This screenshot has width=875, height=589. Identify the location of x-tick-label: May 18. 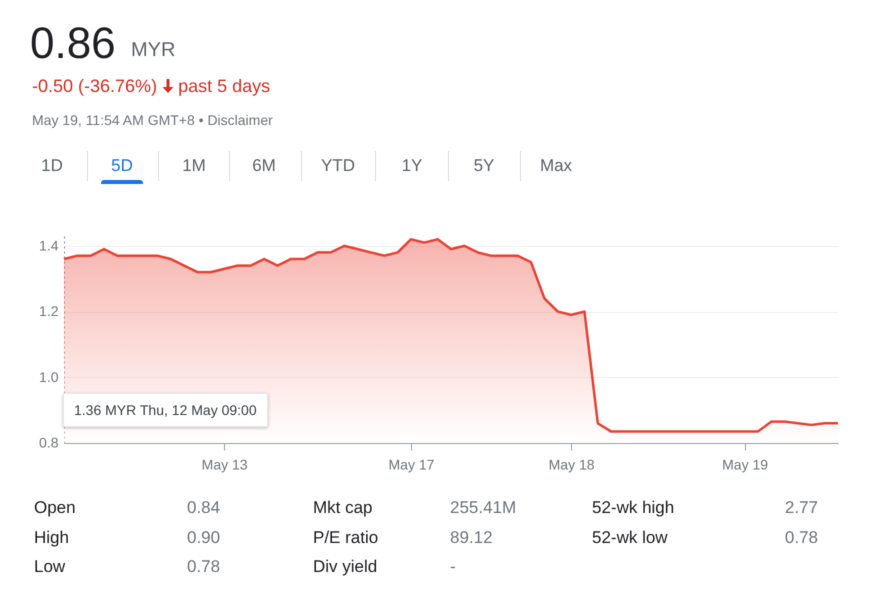
(571, 464).